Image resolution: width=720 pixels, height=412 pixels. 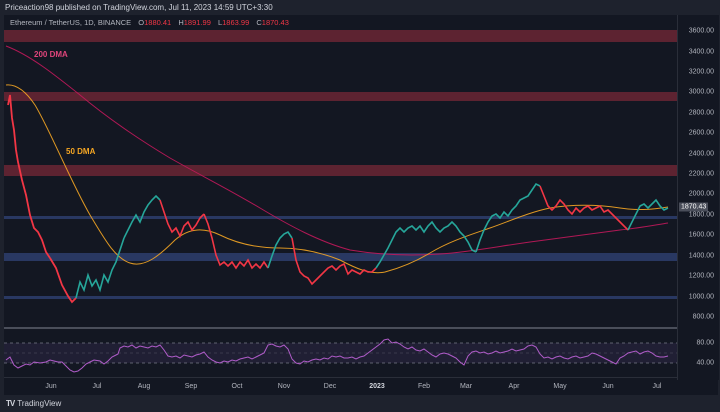 I want to click on rsi-tick: 40.00, so click(x=705, y=363).